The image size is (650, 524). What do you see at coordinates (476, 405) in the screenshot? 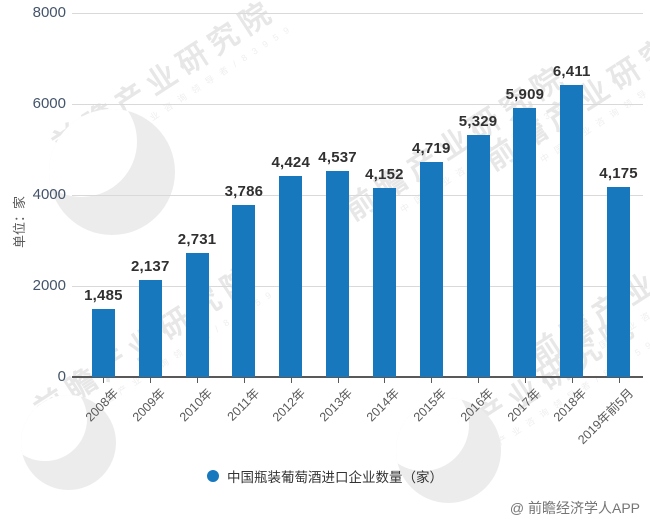
I see `x-axis-label: 2016年` at bounding box center [476, 405].